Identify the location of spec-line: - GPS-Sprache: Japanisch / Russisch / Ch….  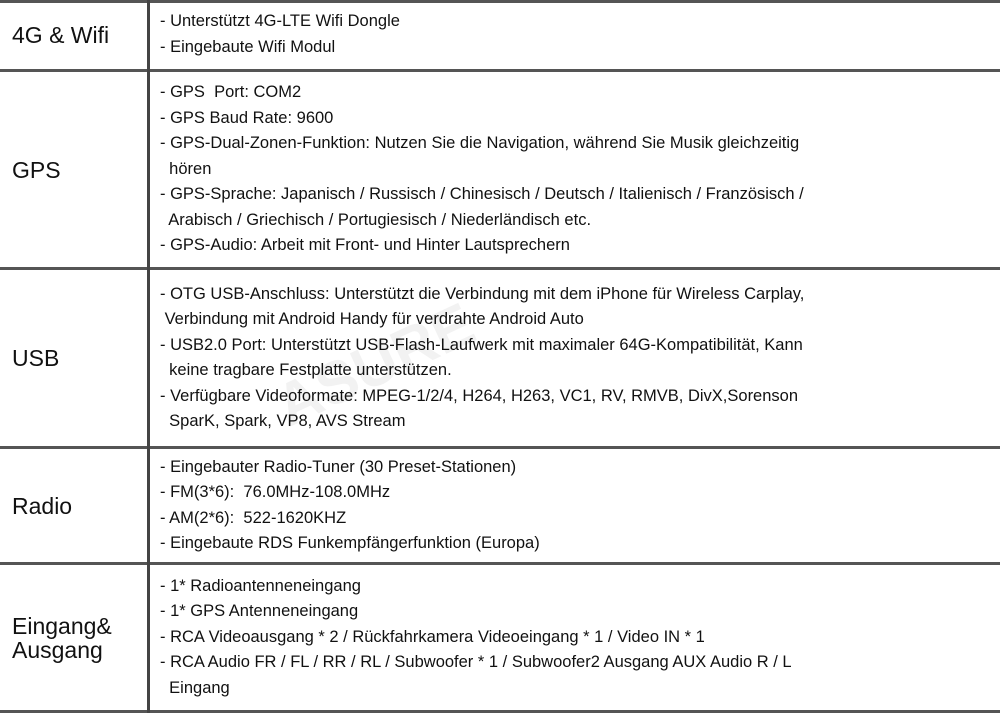
(482, 194).